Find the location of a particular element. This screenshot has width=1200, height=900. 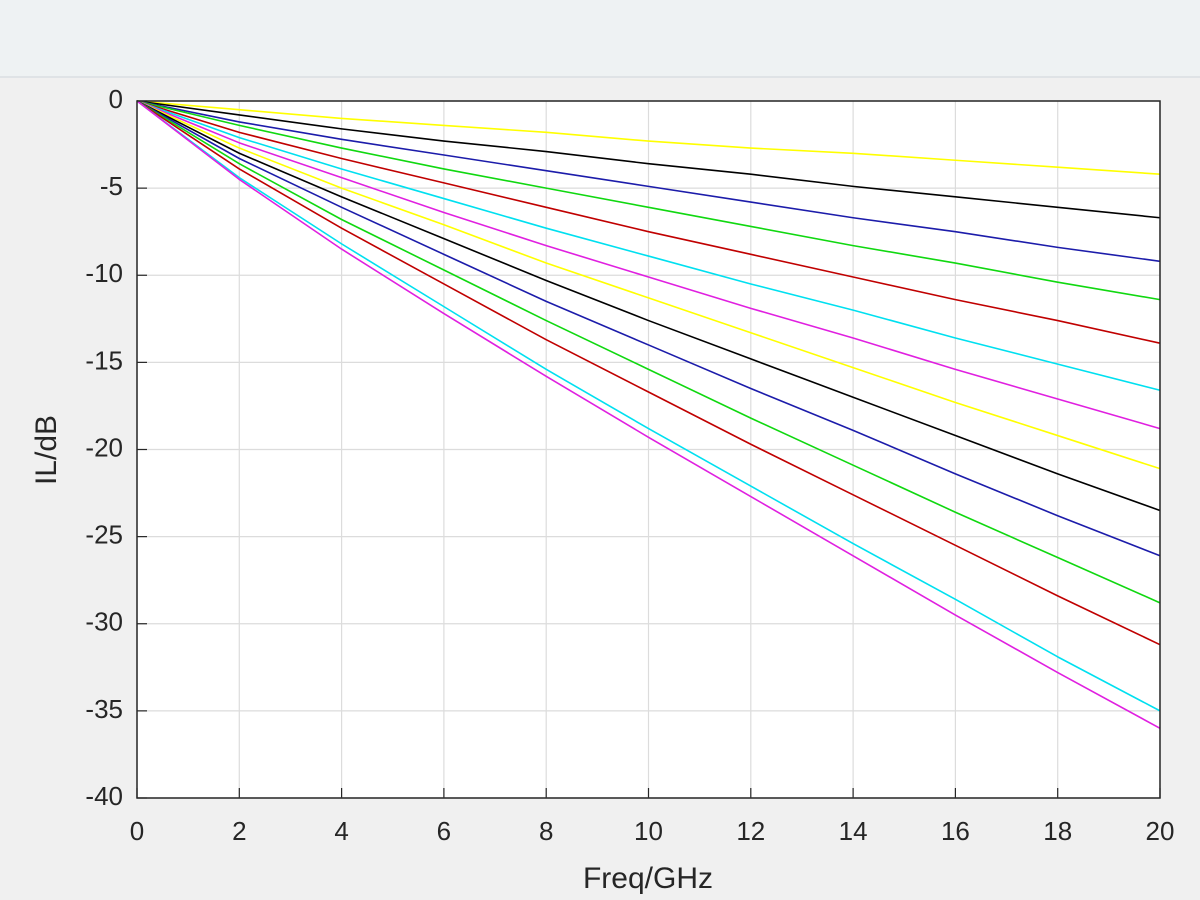

toolbar-band is located at coordinates (600, 38).